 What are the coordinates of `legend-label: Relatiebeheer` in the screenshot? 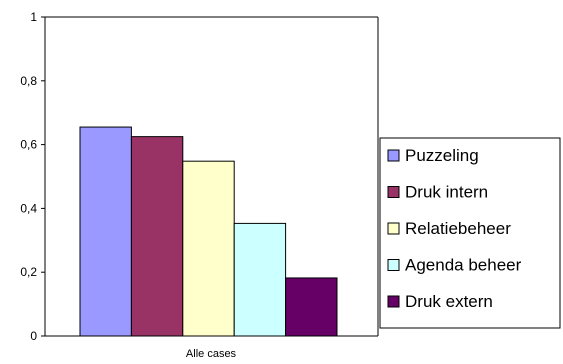 It's located at (458, 228).